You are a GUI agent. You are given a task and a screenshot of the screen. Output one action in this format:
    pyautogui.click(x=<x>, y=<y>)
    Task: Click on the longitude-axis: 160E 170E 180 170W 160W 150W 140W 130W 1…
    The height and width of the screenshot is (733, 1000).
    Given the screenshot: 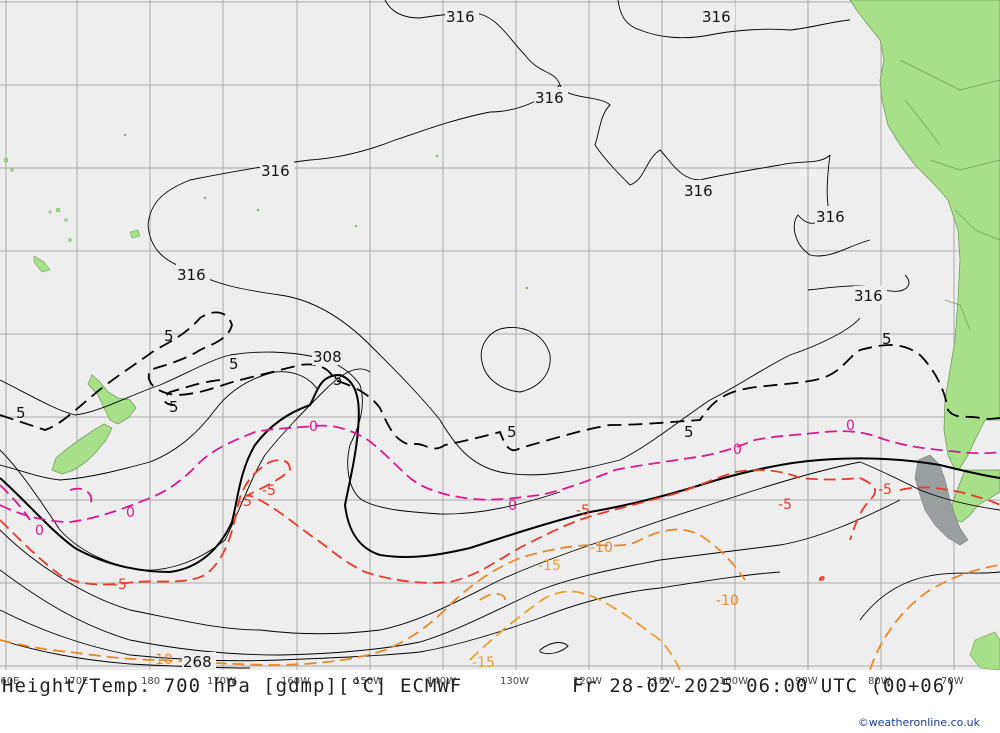 What is the action you would take?
    pyautogui.click(x=482, y=681)
    